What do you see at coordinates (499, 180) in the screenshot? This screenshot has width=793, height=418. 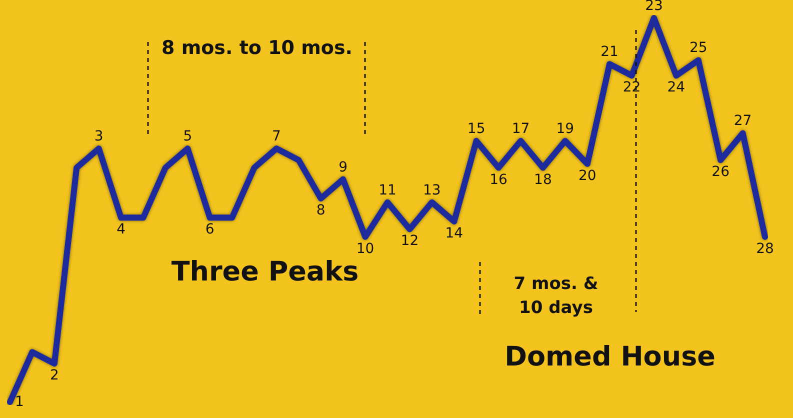 I see `x-tick-label: 16` at bounding box center [499, 180].